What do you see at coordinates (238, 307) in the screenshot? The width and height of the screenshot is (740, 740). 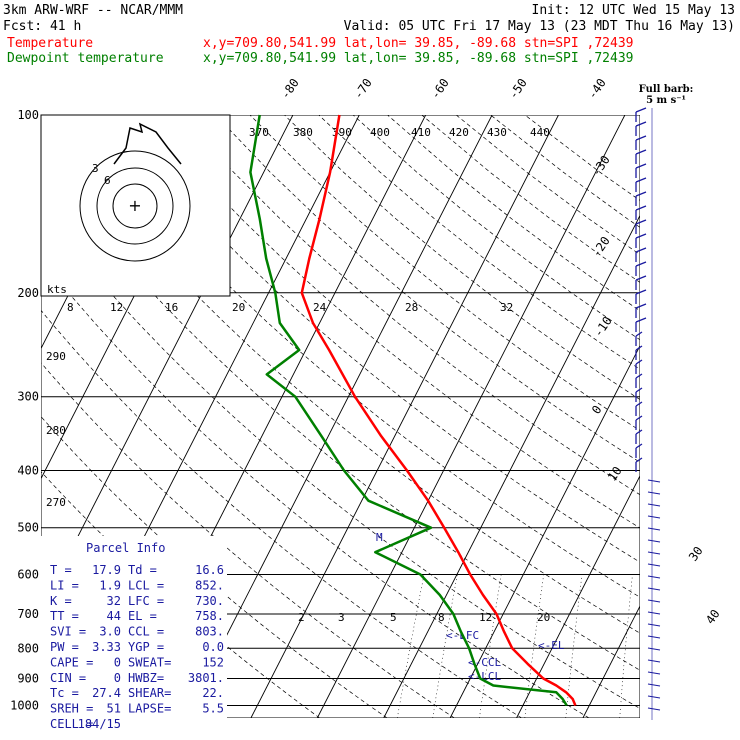 I see `hodograph-speed-label: 20` at bounding box center [238, 307].